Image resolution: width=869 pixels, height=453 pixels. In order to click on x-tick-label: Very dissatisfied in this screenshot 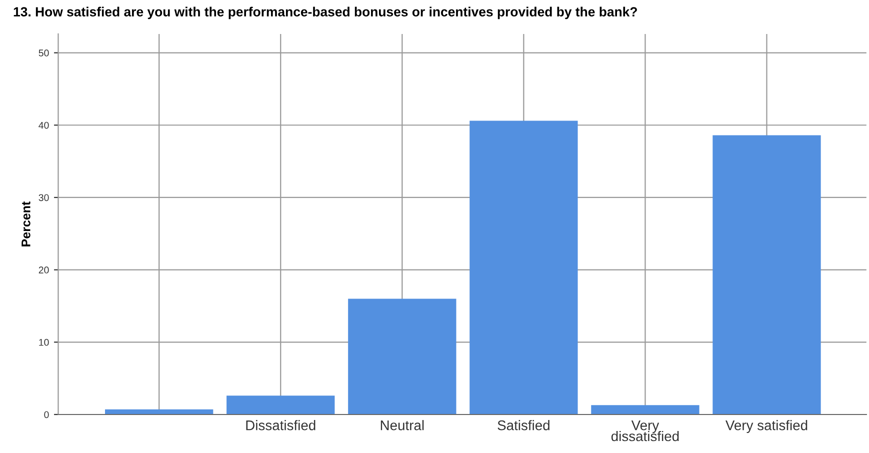, I will do `click(645, 431)`.